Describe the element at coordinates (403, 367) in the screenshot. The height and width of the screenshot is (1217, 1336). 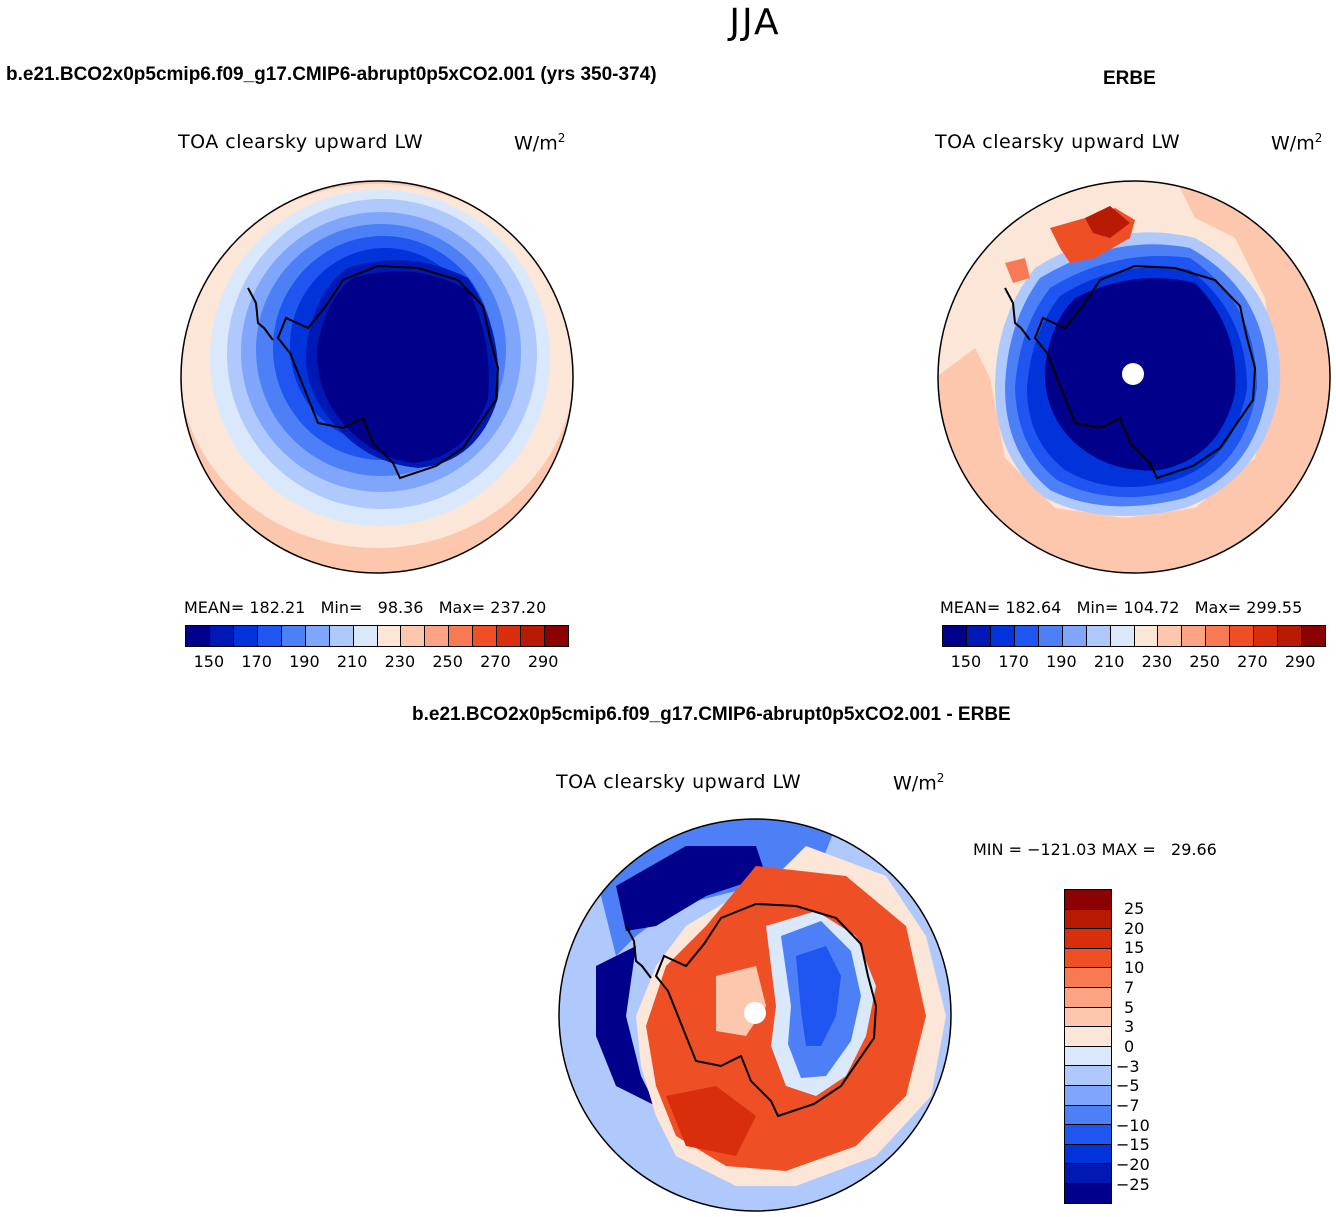
I see `model-field-core` at that location.